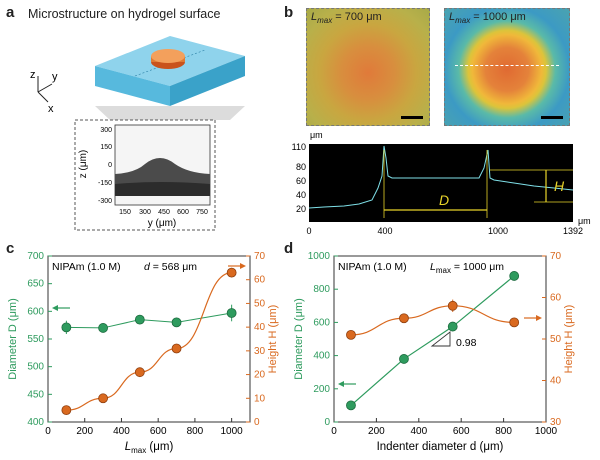 The height and width of the screenshot is (460, 600). I want to click on profile-ytick: 80, so click(301, 167).